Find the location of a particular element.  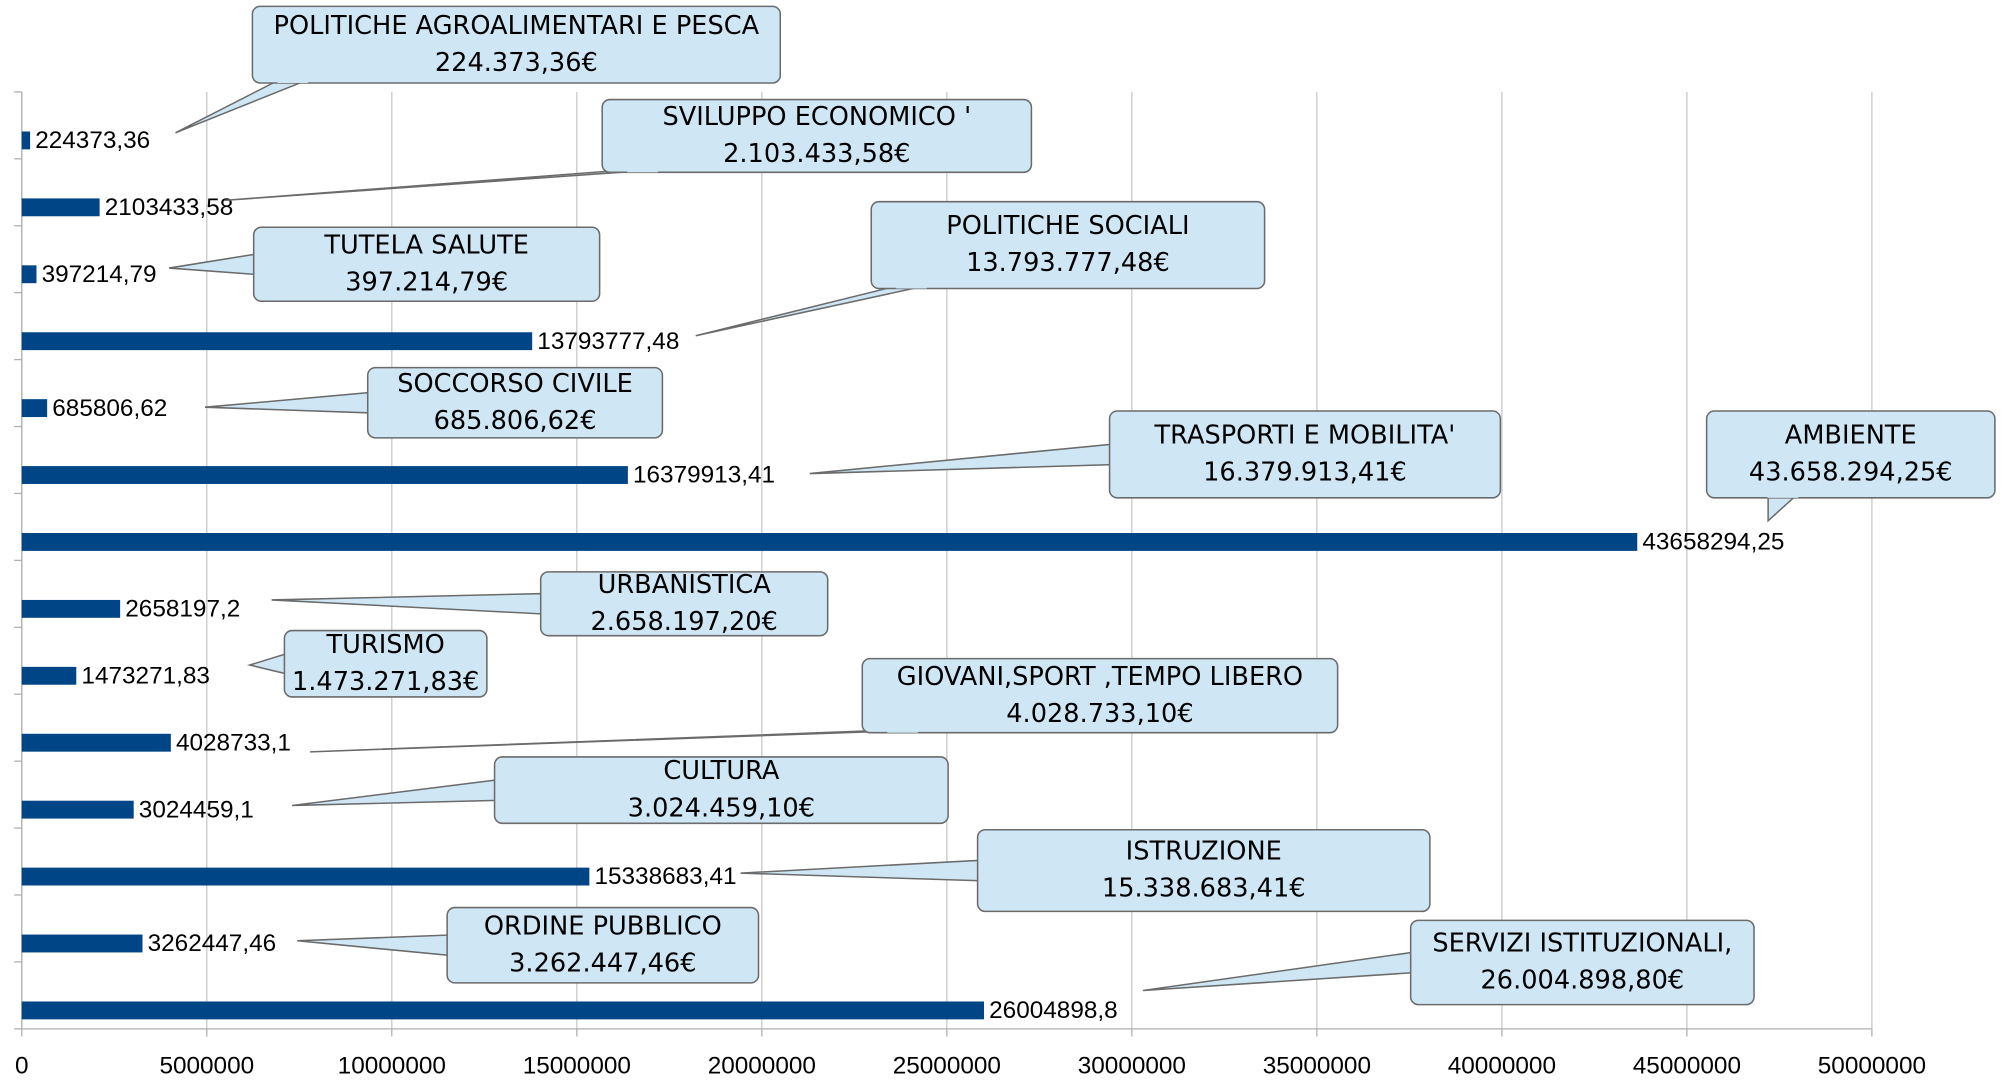

callout-value: 26.004.898,80€ is located at coordinates (1583, 981).